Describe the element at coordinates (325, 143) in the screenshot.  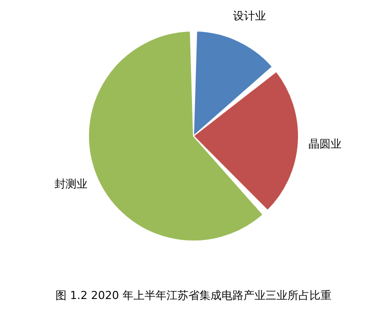
I see `slice-label: 晶圆业` at that location.